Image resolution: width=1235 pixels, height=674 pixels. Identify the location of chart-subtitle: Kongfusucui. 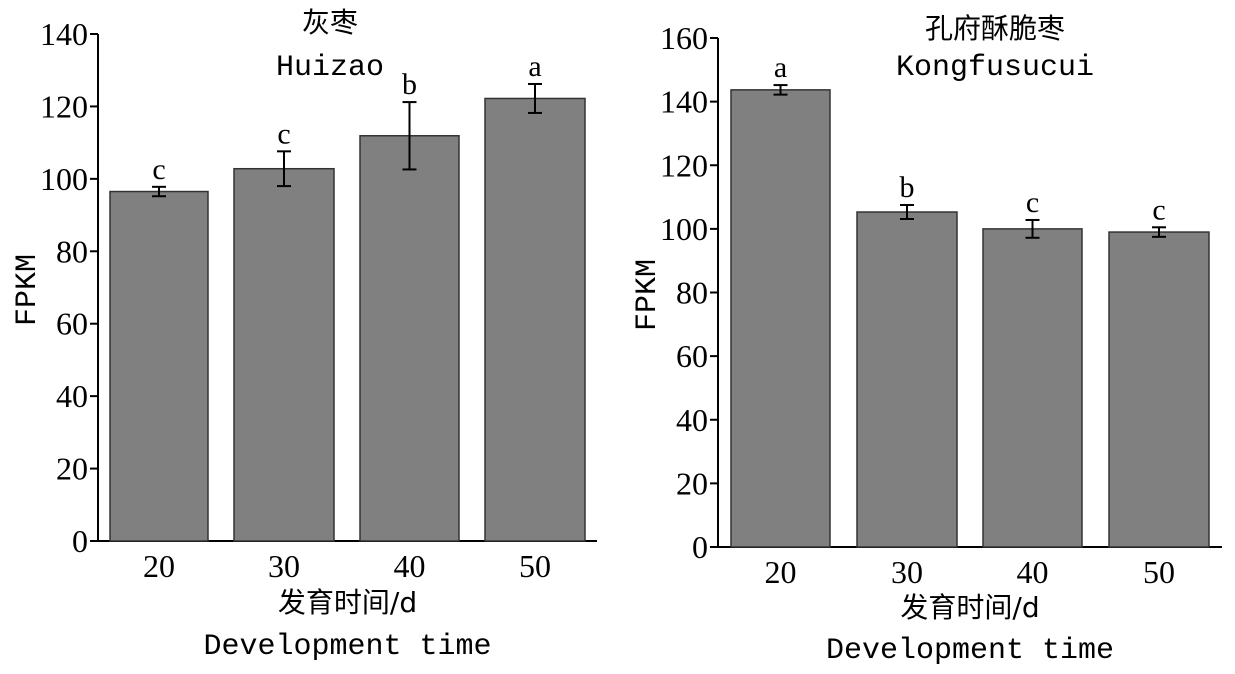
(995, 68).